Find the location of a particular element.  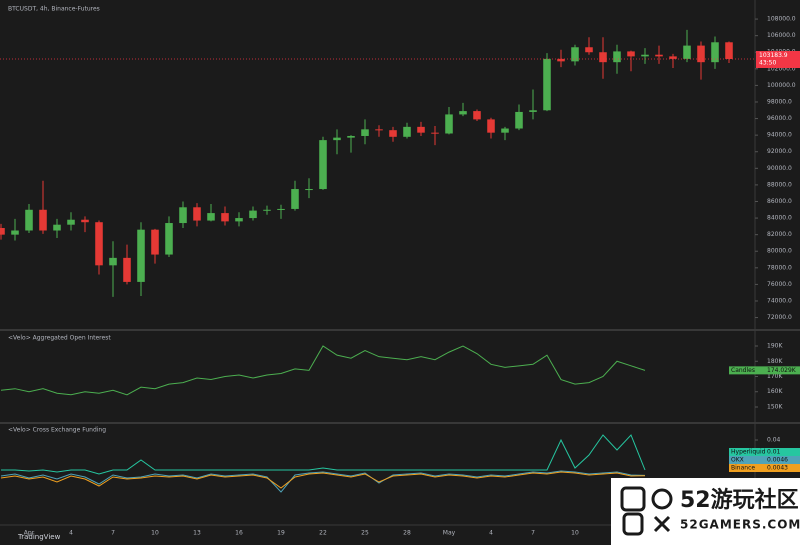

x-tick-label: 19 is located at coordinates (281, 533).